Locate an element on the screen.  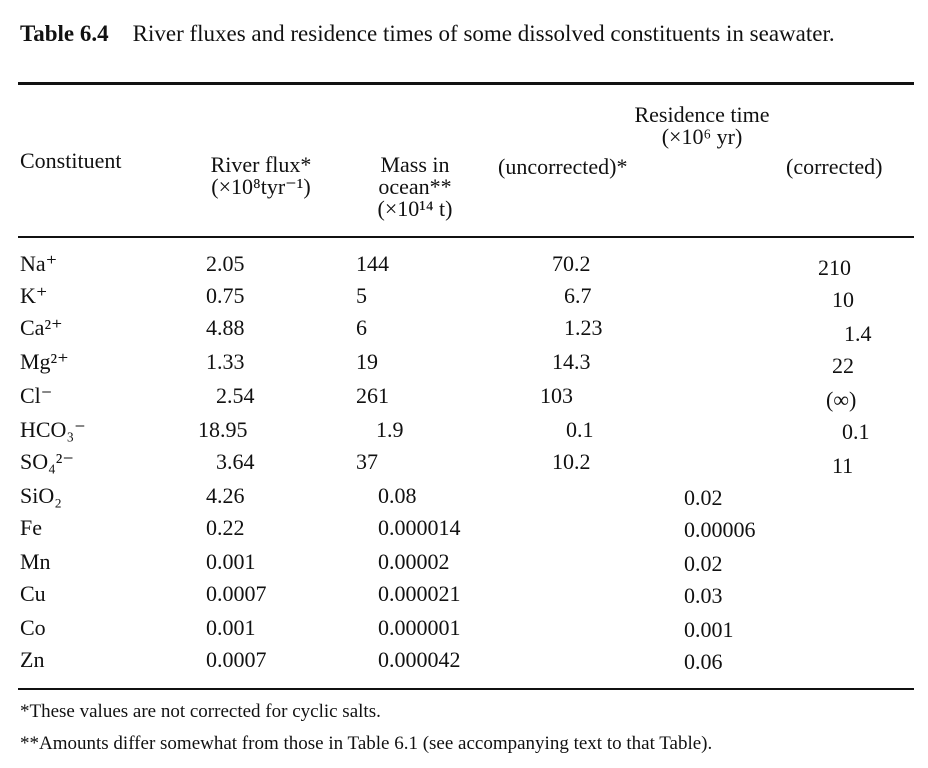
constituent-cell: Mn is located at coordinates (35, 561).